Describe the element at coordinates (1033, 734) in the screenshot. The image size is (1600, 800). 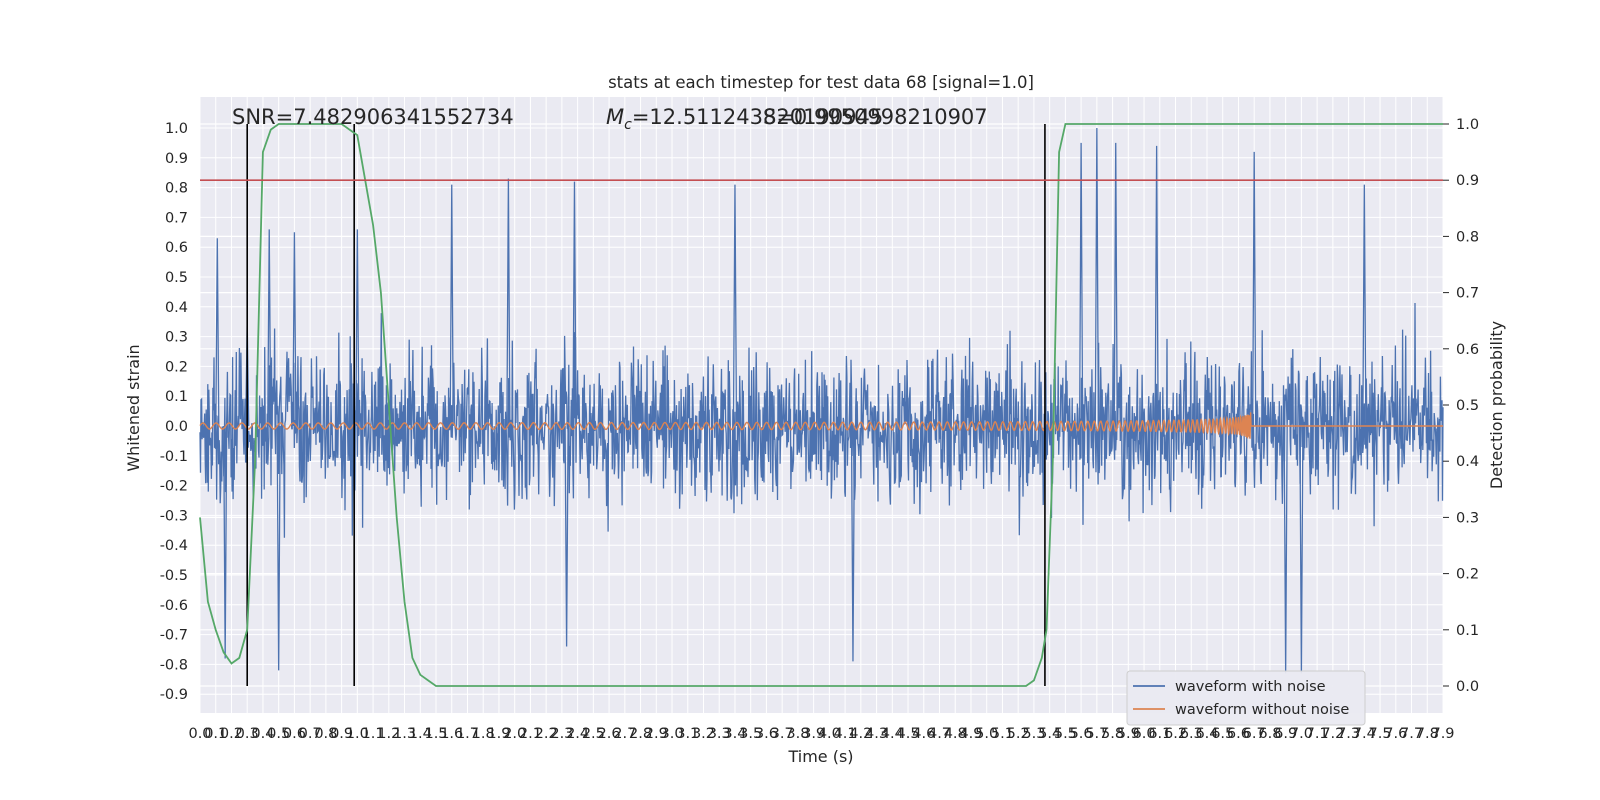
I see `x-tick-label: 5.3` at that location.